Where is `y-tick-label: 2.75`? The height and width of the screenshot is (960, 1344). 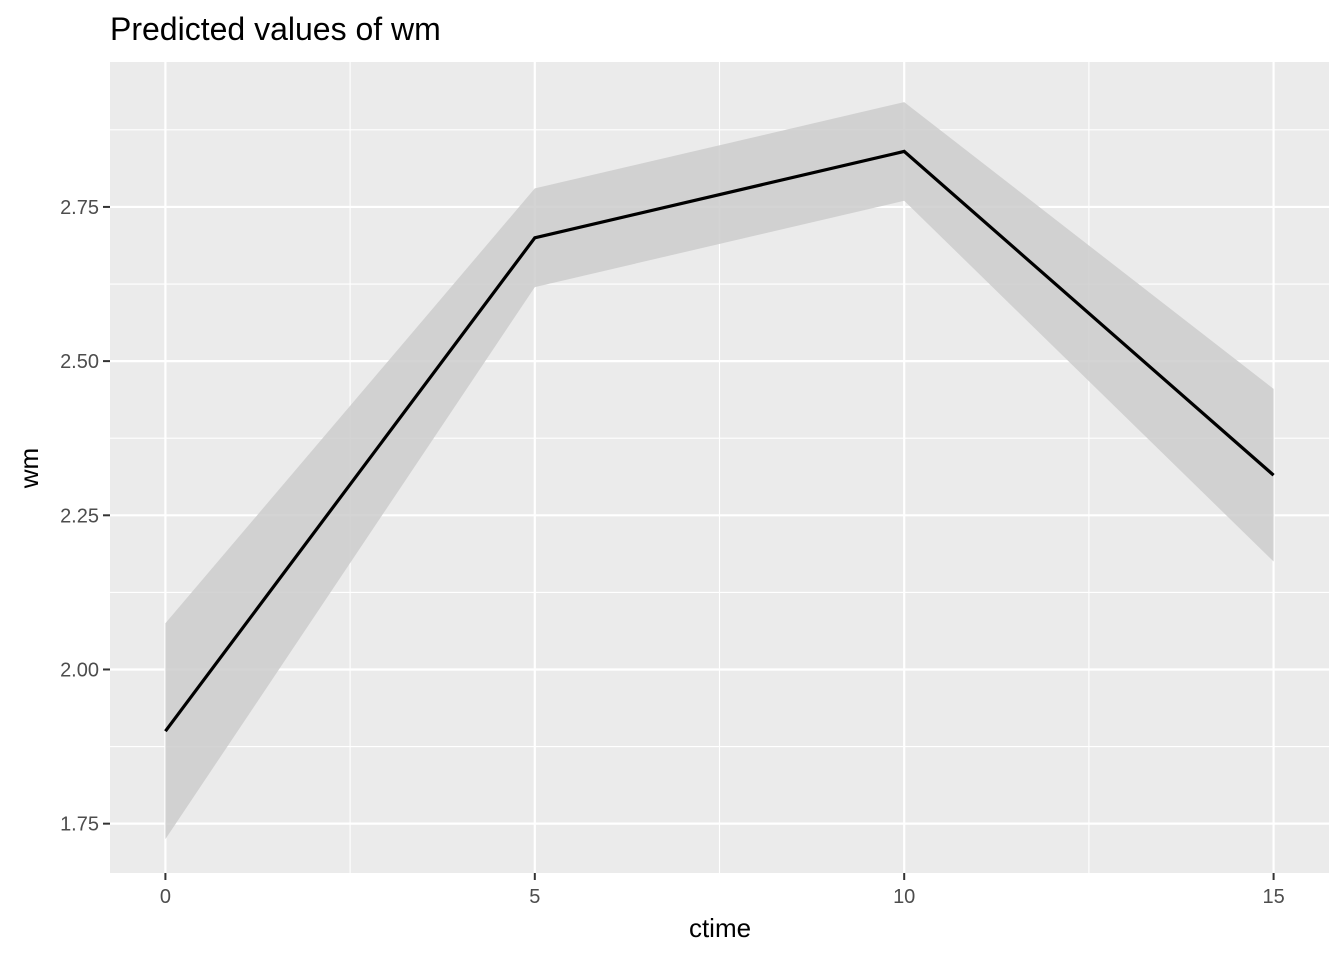 y-tick-label: 2.75 is located at coordinates (79, 208).